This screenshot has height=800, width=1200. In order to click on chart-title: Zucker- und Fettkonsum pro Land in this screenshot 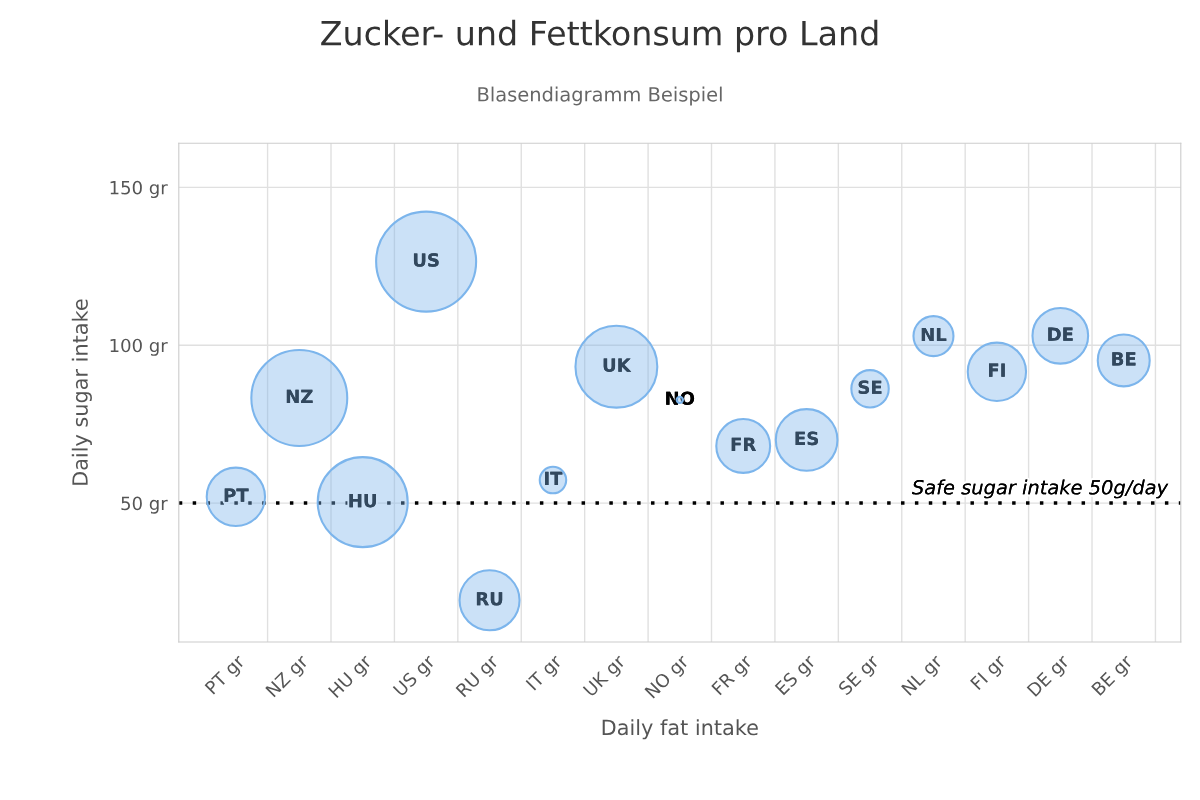, I will do `click(599, 36)`.